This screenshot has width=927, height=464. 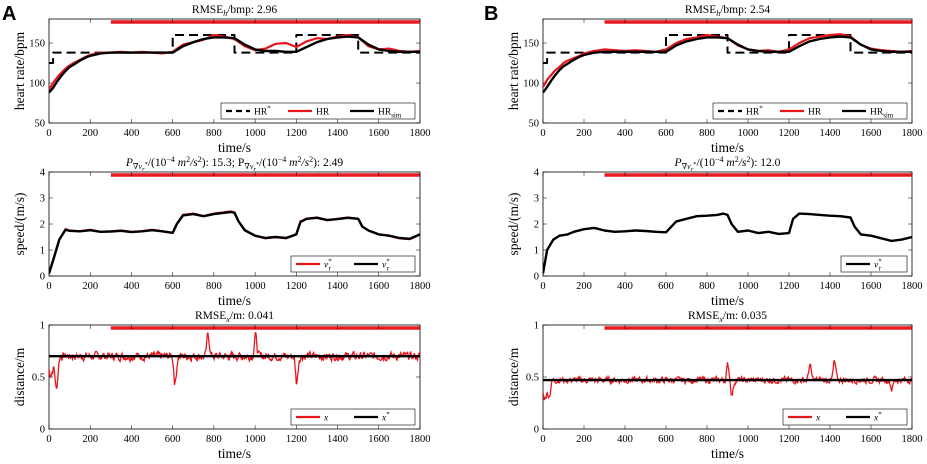 I want to click on y-tick-label: 0.5, so click(x=532, y=378).